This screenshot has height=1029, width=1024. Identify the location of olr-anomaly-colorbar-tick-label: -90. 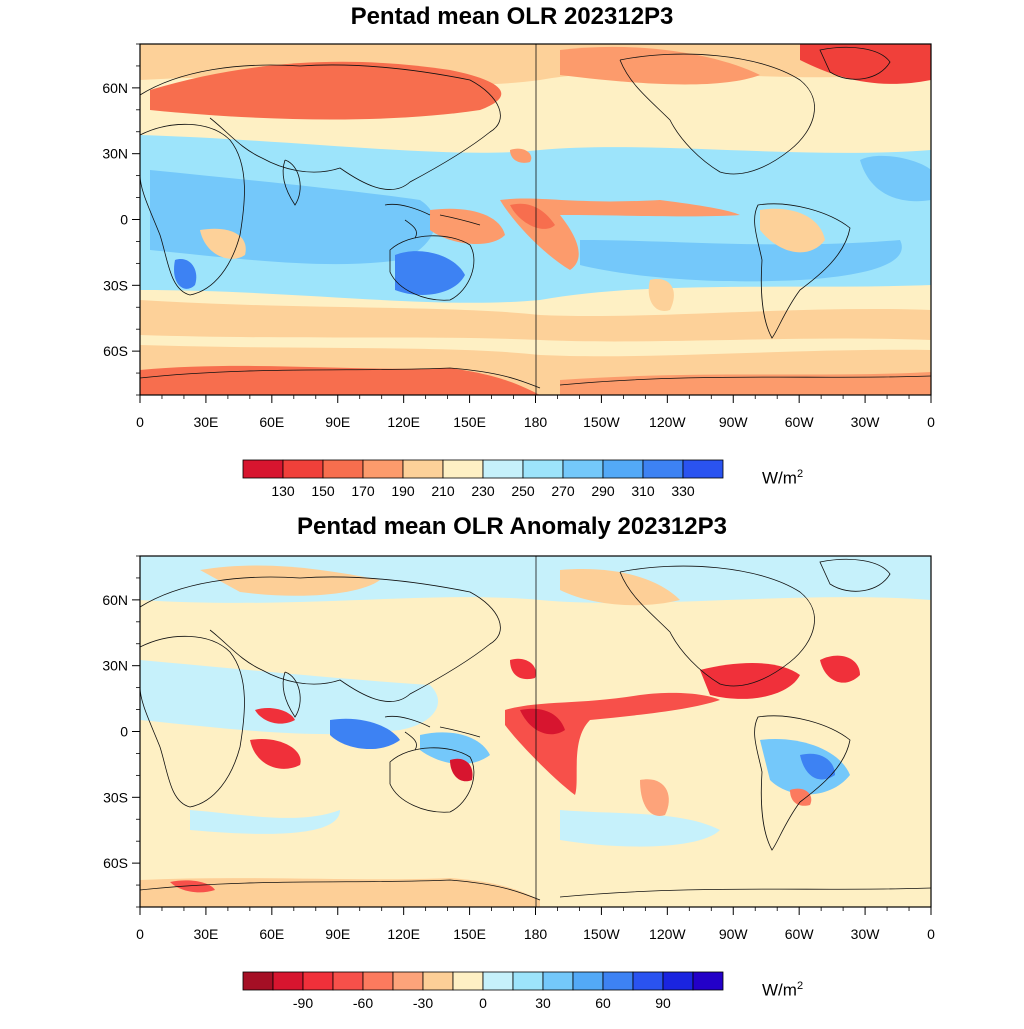
(303, 1003).